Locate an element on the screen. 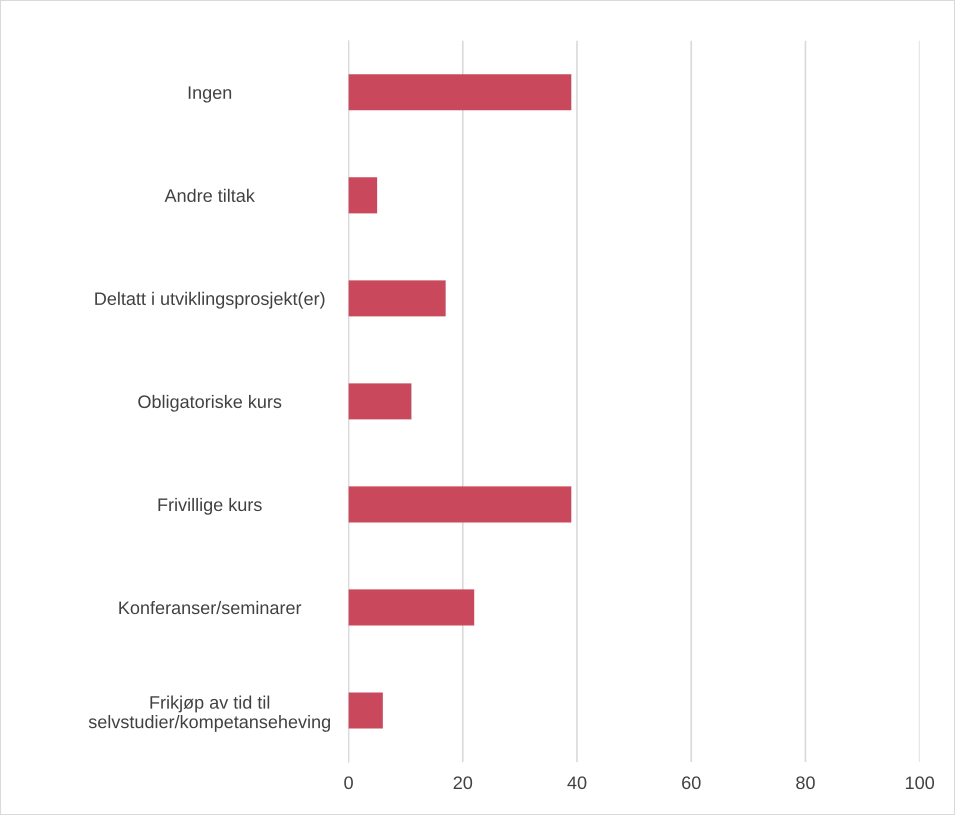 The width and height of the screenshot is (955, 815). x-tick-label: 0 is located at coordinates (348, 783).